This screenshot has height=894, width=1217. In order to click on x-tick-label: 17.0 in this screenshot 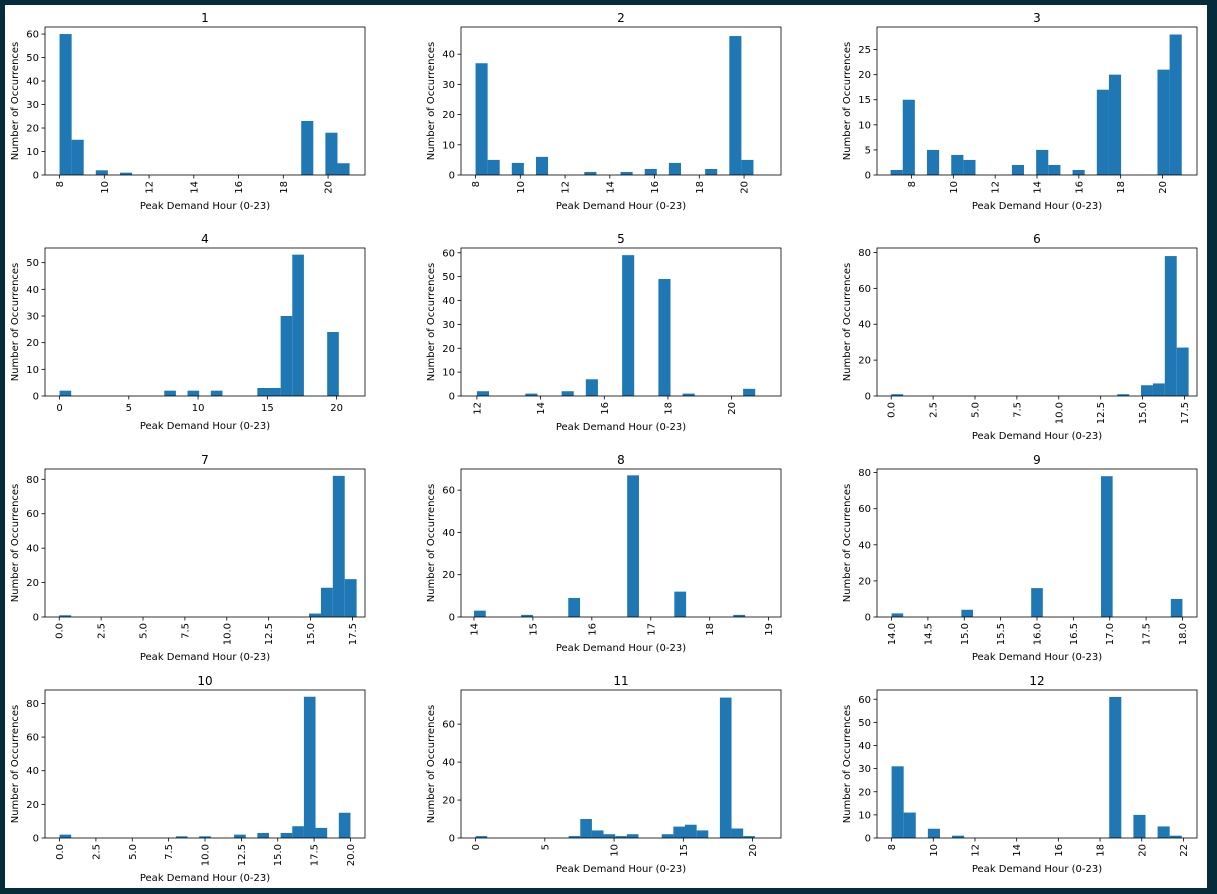, I will do `click(1110, 634)`.